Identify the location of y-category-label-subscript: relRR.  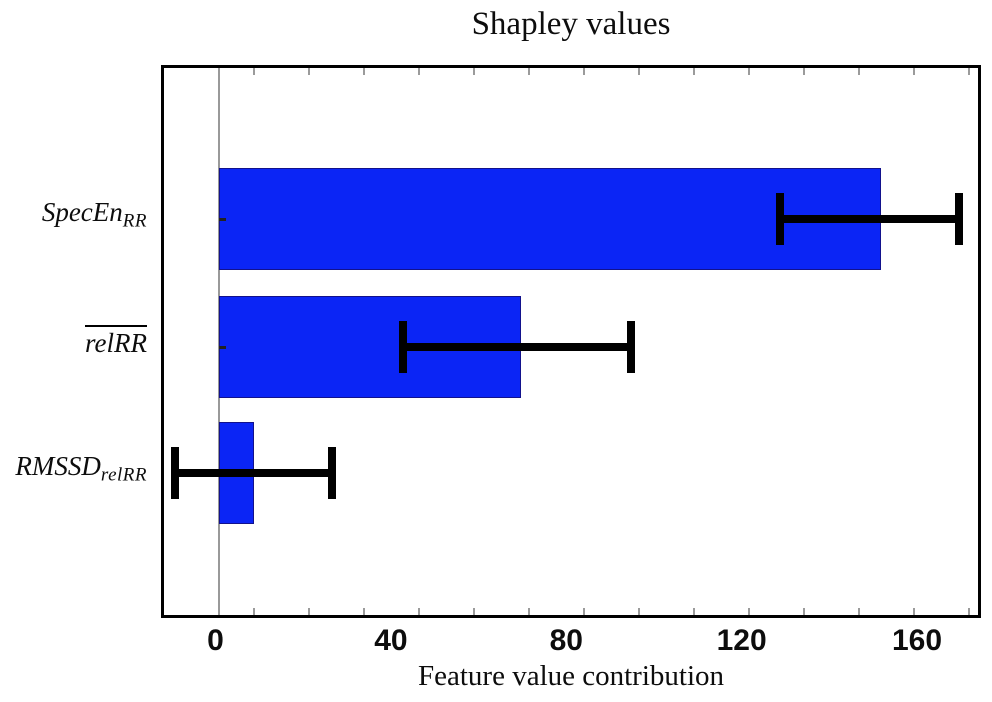
(123, 475).